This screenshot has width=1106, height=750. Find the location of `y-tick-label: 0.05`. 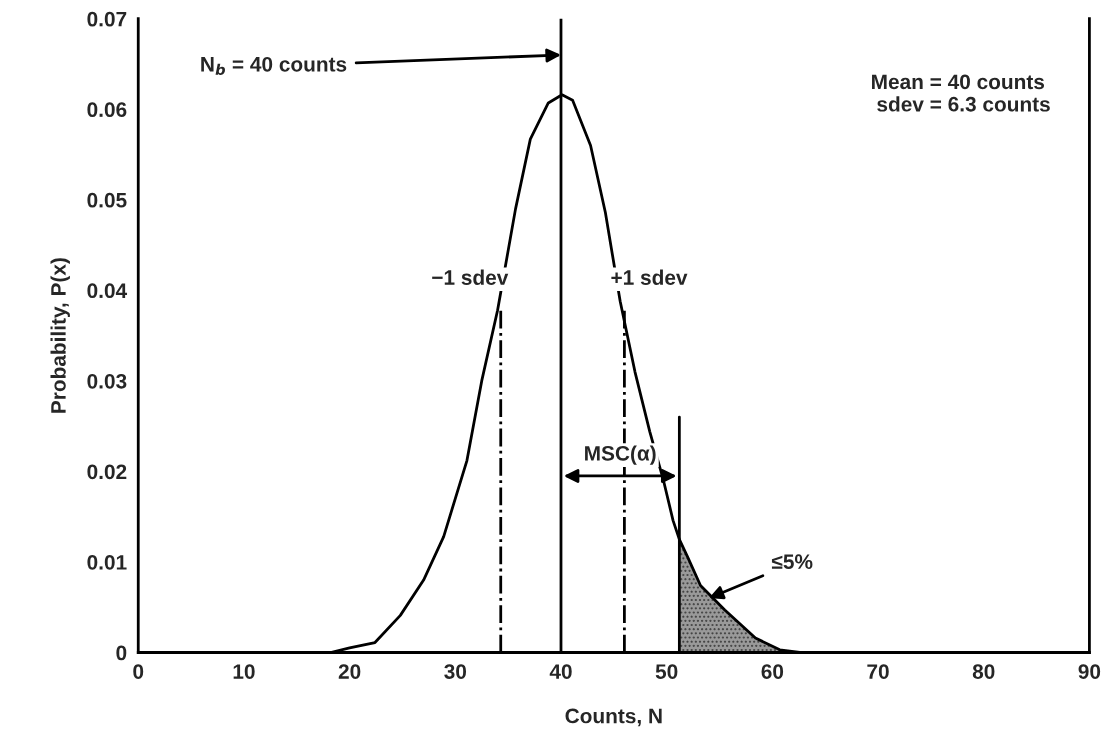

y-tick-label: 0.05 is located at coordinates (107, 200).